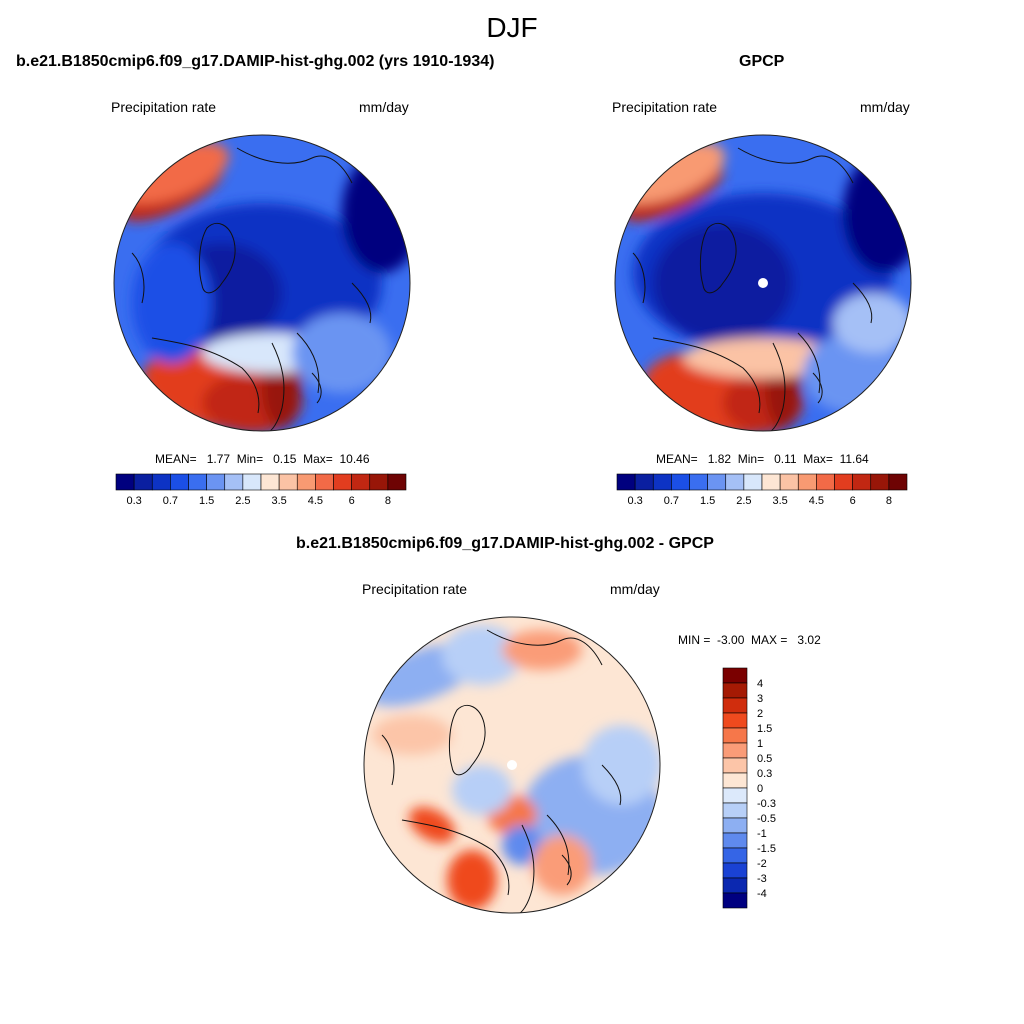  I want to click on panel-3-stats: MIN = -3.00 MAX = 3.02, so click(749, 640).